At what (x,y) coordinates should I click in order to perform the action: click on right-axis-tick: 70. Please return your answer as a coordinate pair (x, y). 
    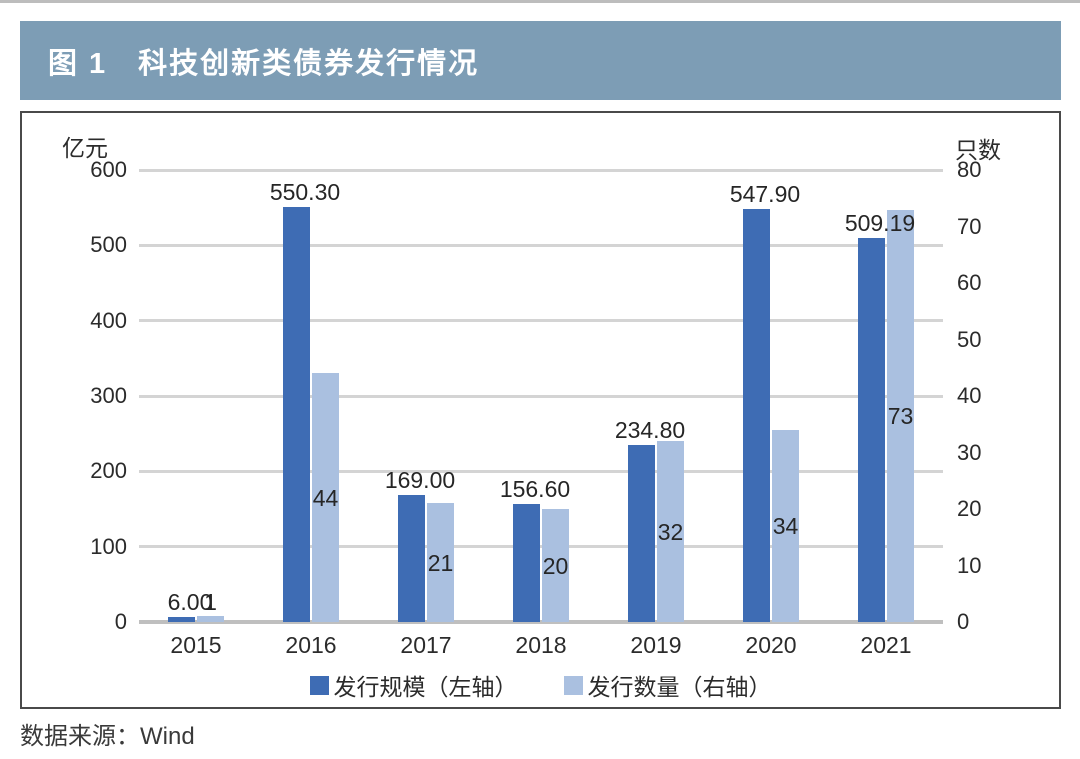
    Looking at the image, I should click on (969, 226).